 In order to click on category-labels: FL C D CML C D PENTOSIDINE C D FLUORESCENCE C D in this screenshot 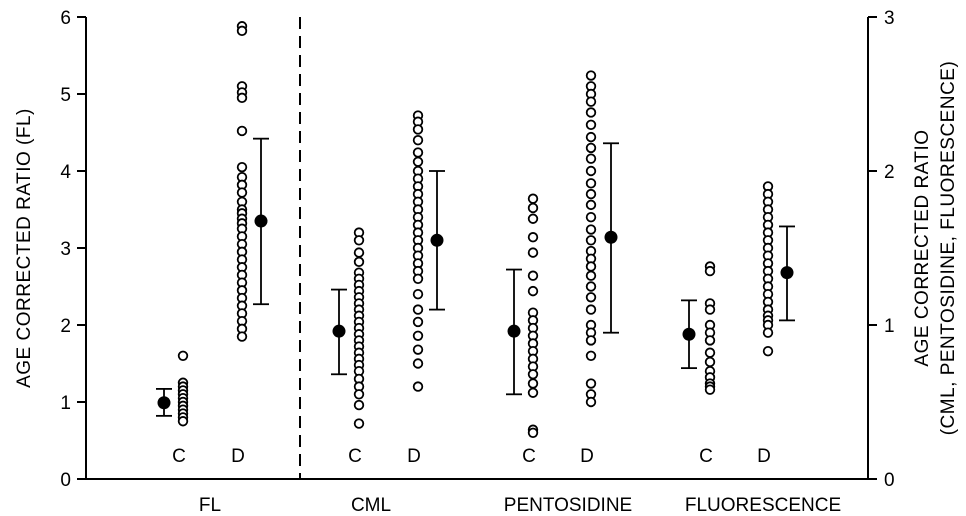, I will do `click(506, 481)`.